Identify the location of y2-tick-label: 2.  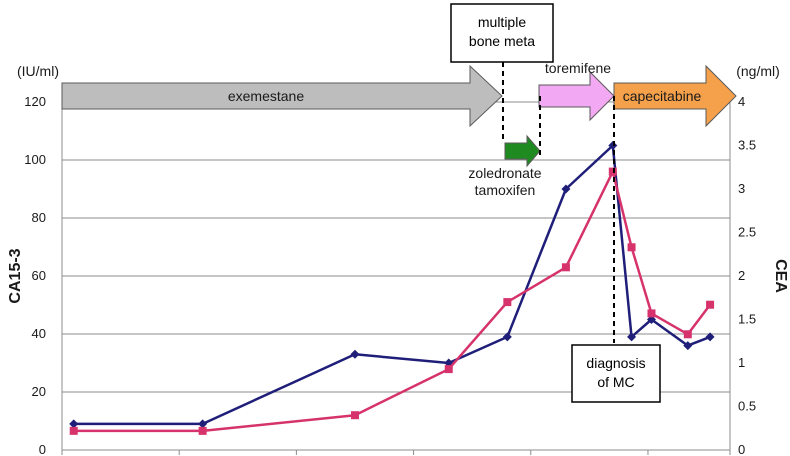
(741, 275).